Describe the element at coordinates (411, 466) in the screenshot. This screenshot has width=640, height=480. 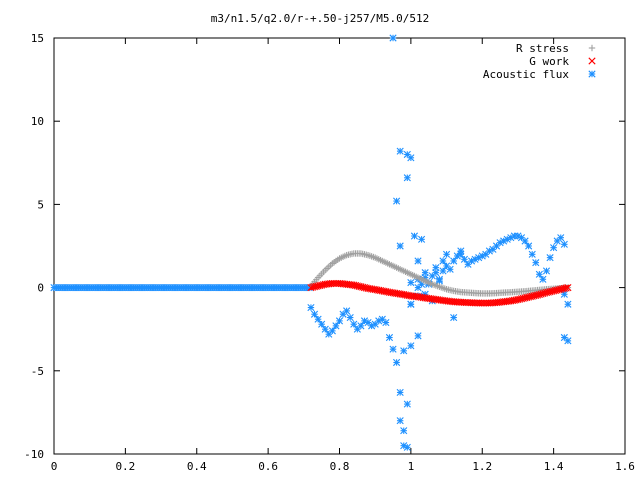
I see `x-tick-label: 1` at that location.